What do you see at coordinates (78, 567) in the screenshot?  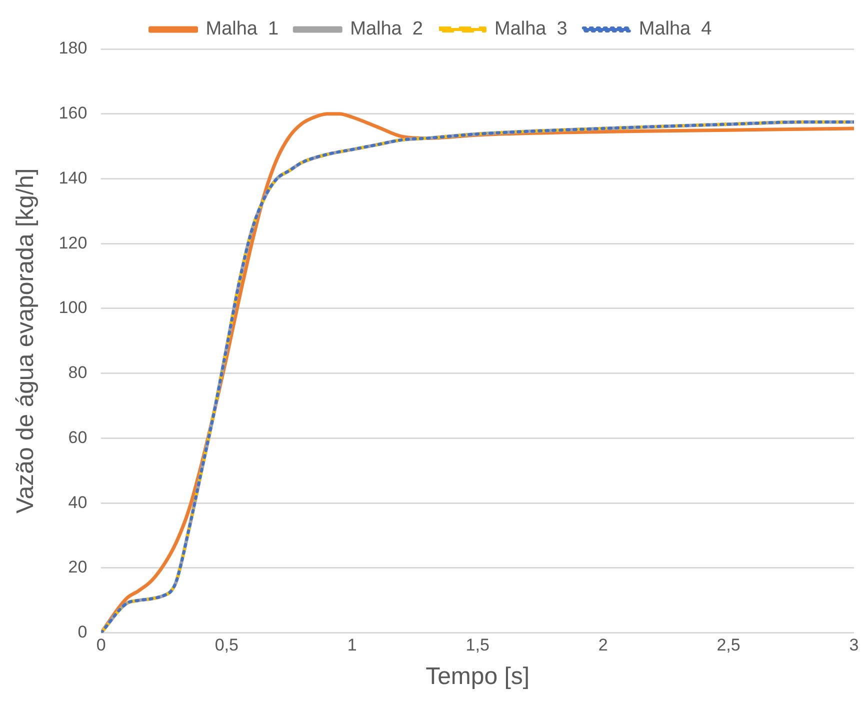 I see `y-tick-label: 20` at bounding box center [78, 567].